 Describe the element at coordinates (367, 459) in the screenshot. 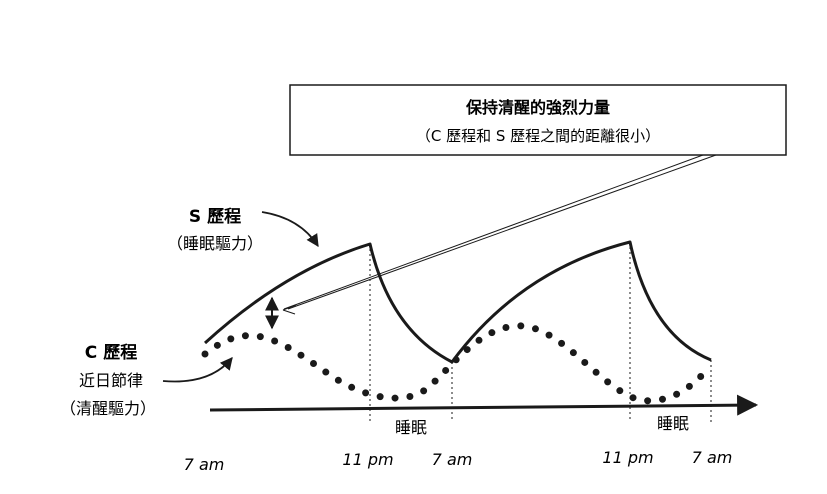

I see `time-label-11pm-1: 11 pm` at that location.